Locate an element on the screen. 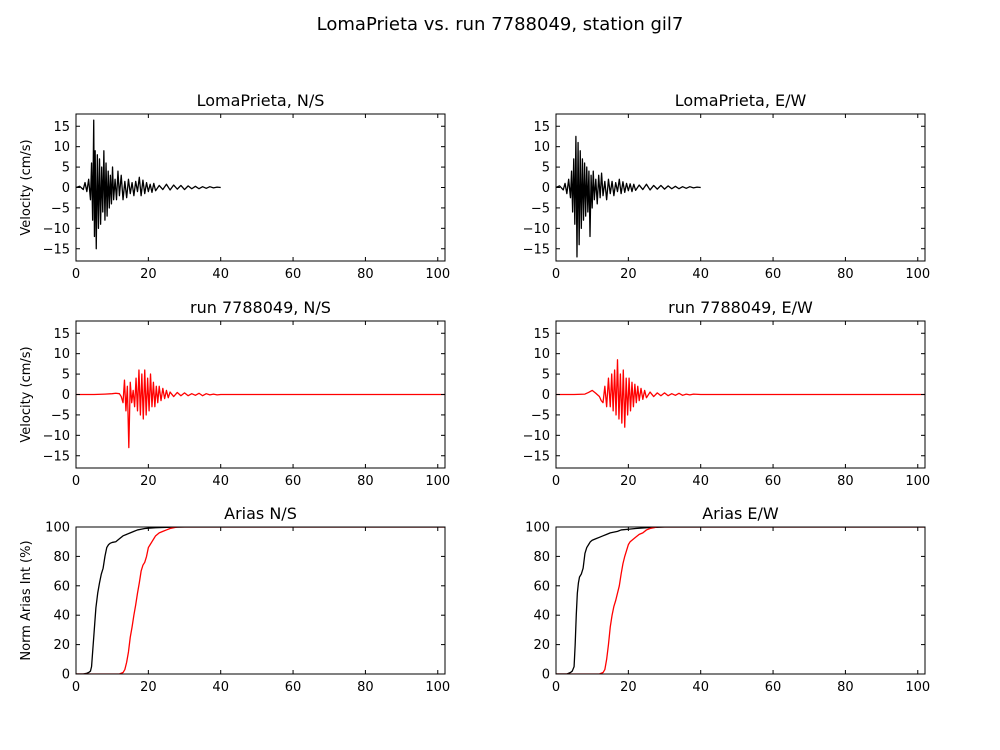 The height and width of the screenshot is (750, 1000). chart-panel-5: 0 20 40 60 80 100 0 20 40 60 80 100 Arias E/W is located at coordinates (727, 599).